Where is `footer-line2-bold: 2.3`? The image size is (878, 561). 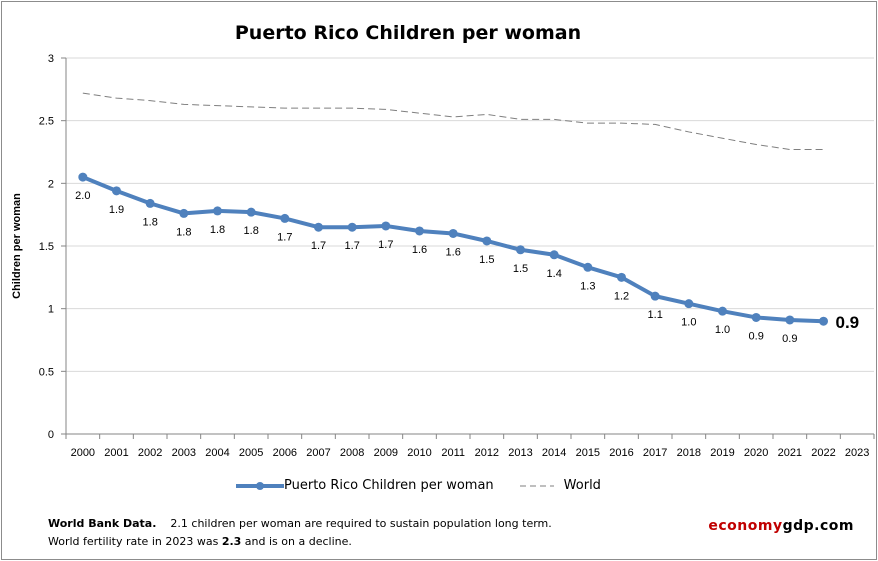
footer-line2-bold: 2.3 is located at coordinates (231, 541).